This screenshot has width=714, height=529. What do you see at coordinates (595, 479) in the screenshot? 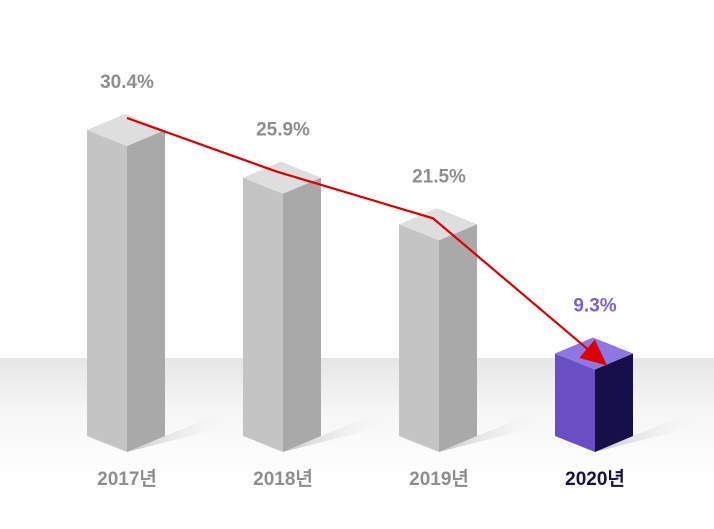
I see `category-label: 2020년` at bounding box center [595, 479].